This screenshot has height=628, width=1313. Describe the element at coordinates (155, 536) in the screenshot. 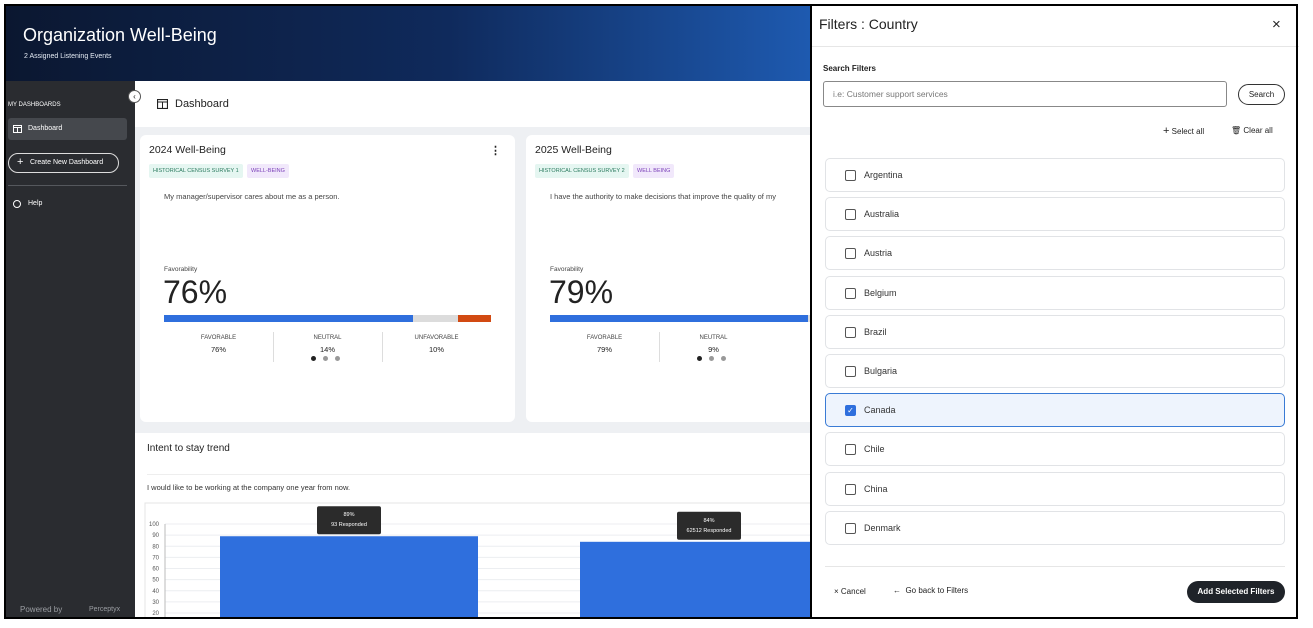

I see `y-tick-label: 90` at that location.